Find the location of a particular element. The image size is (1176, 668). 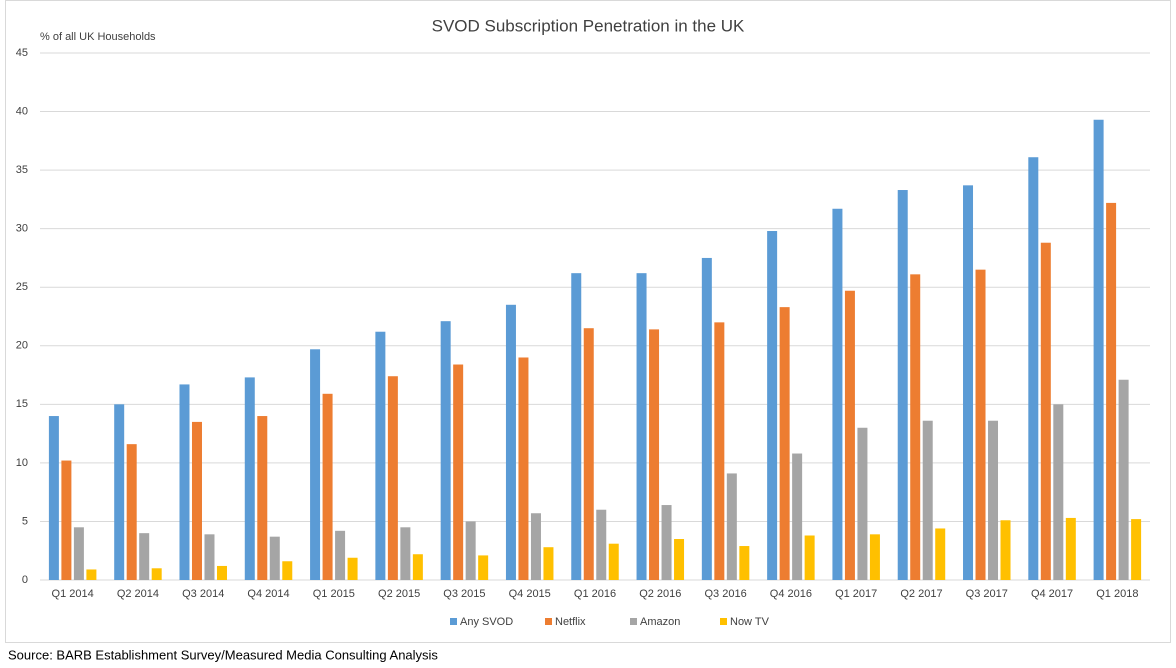

x-tick-label: Q3 2014 is located at coordinates (203, 594).